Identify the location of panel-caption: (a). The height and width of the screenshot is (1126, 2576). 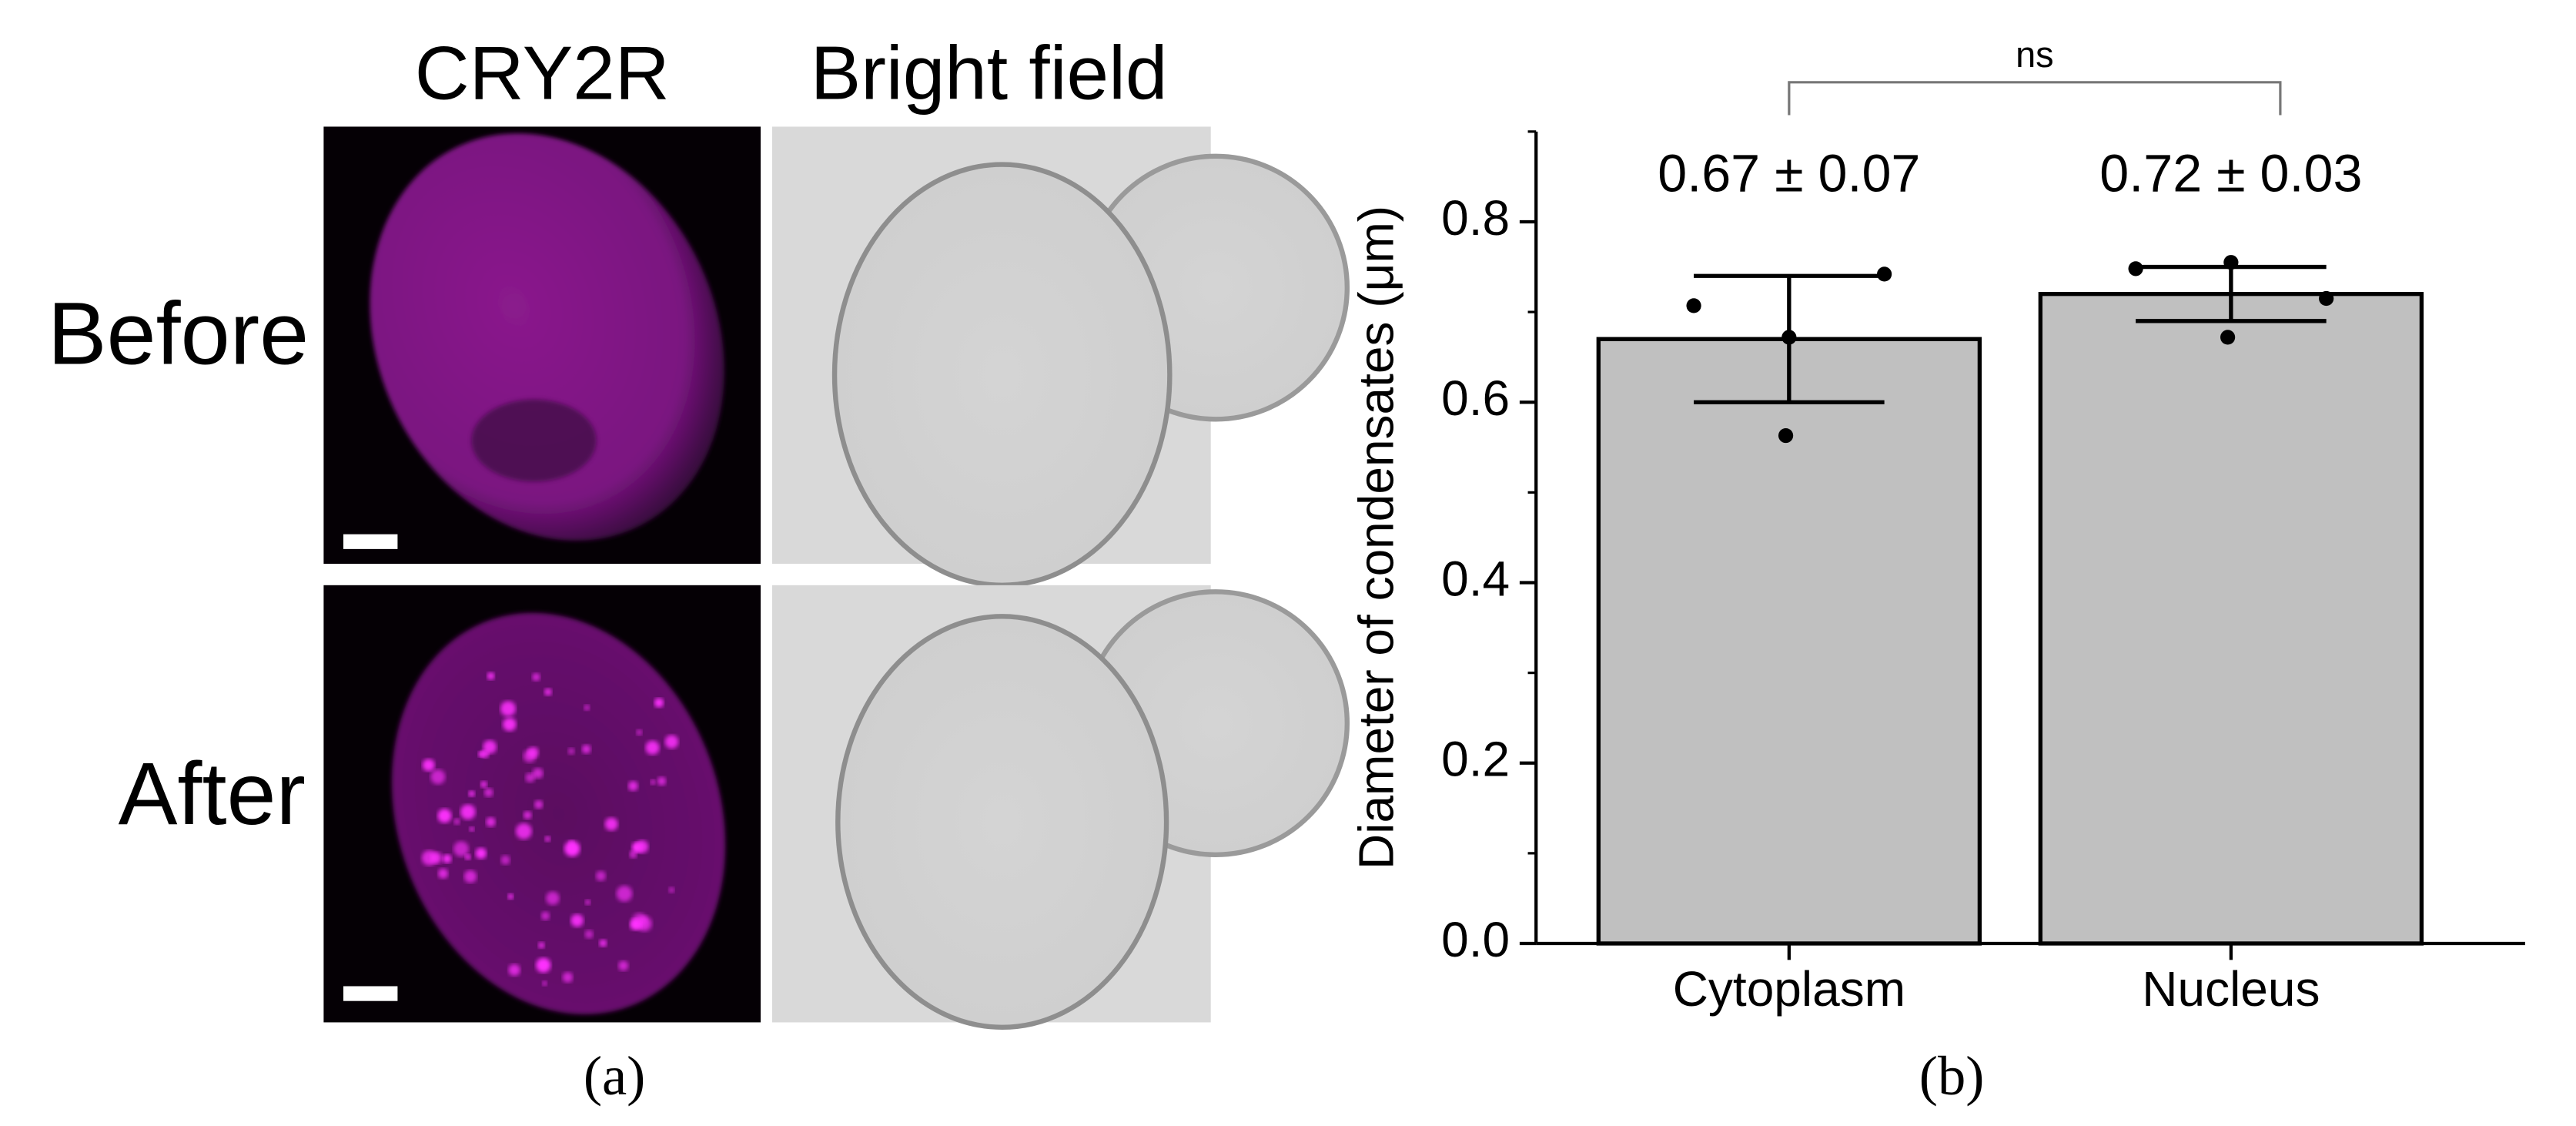
(615, 1076).